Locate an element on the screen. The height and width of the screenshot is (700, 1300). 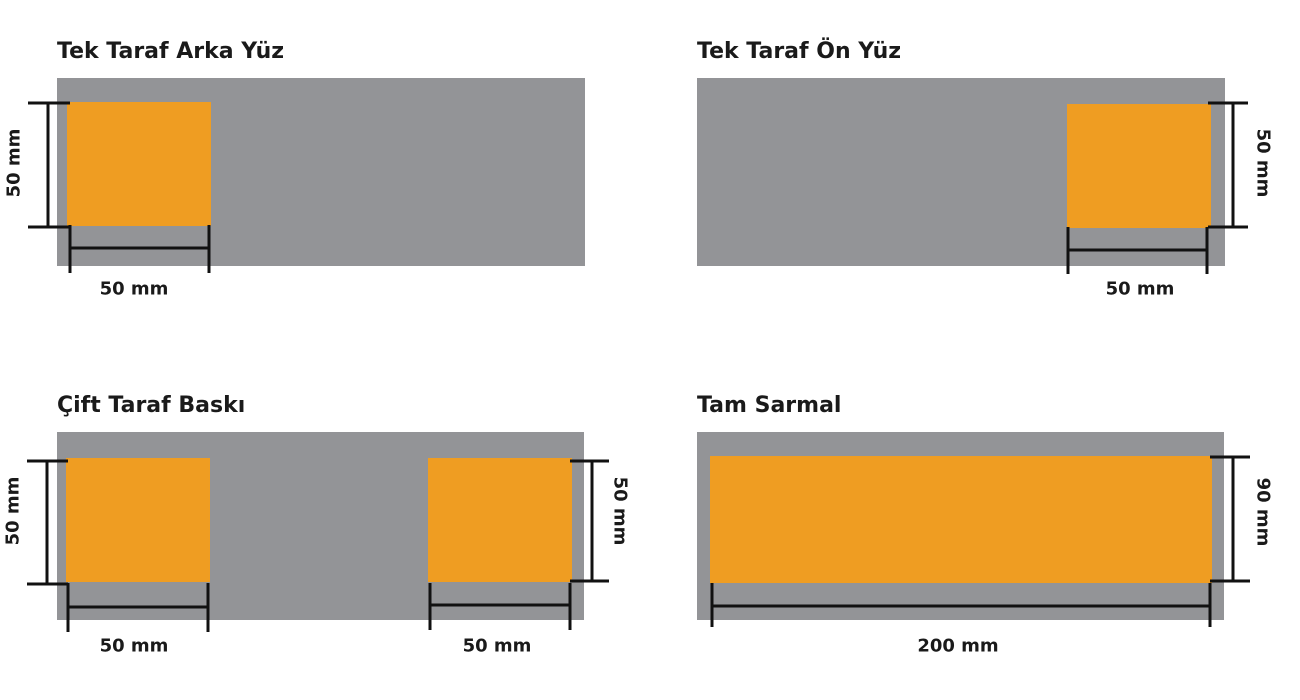
width-label: 200 mm is located at coordinates (957, 646).